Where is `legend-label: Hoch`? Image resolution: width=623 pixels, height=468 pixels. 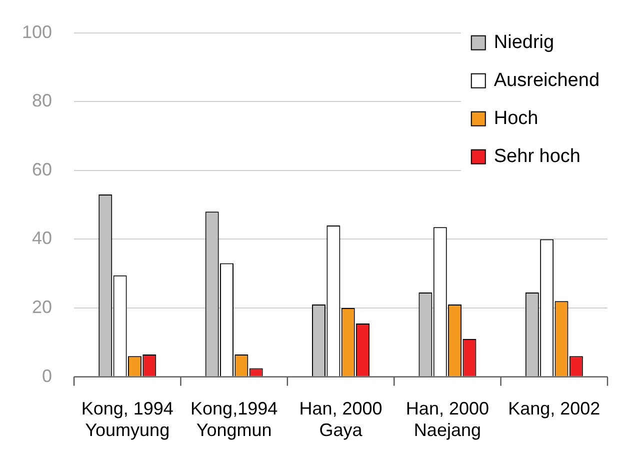
legend-label: Hoch is located at coordinates (516, 119).